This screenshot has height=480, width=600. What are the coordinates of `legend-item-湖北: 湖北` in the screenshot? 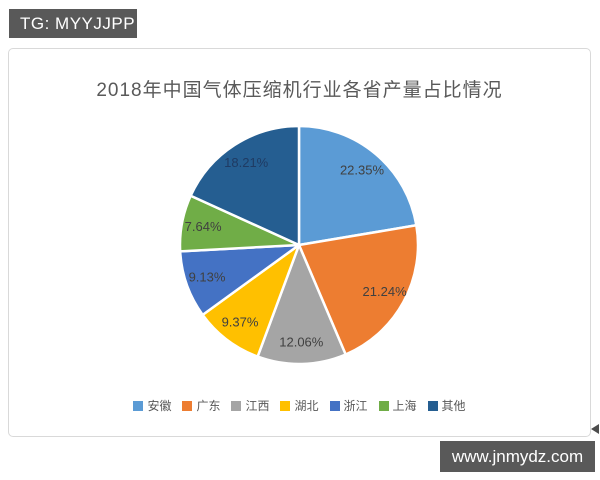 It's located at (299, 405).